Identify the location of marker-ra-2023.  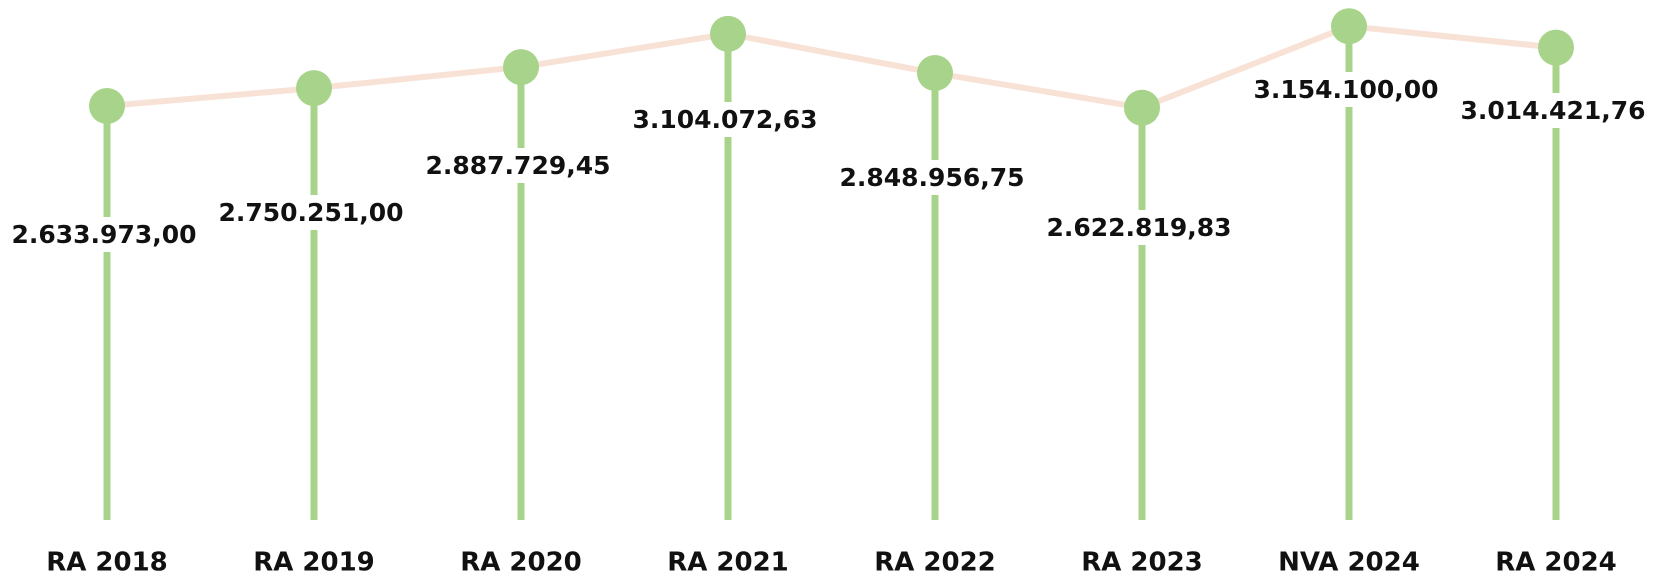
(1142, 107).